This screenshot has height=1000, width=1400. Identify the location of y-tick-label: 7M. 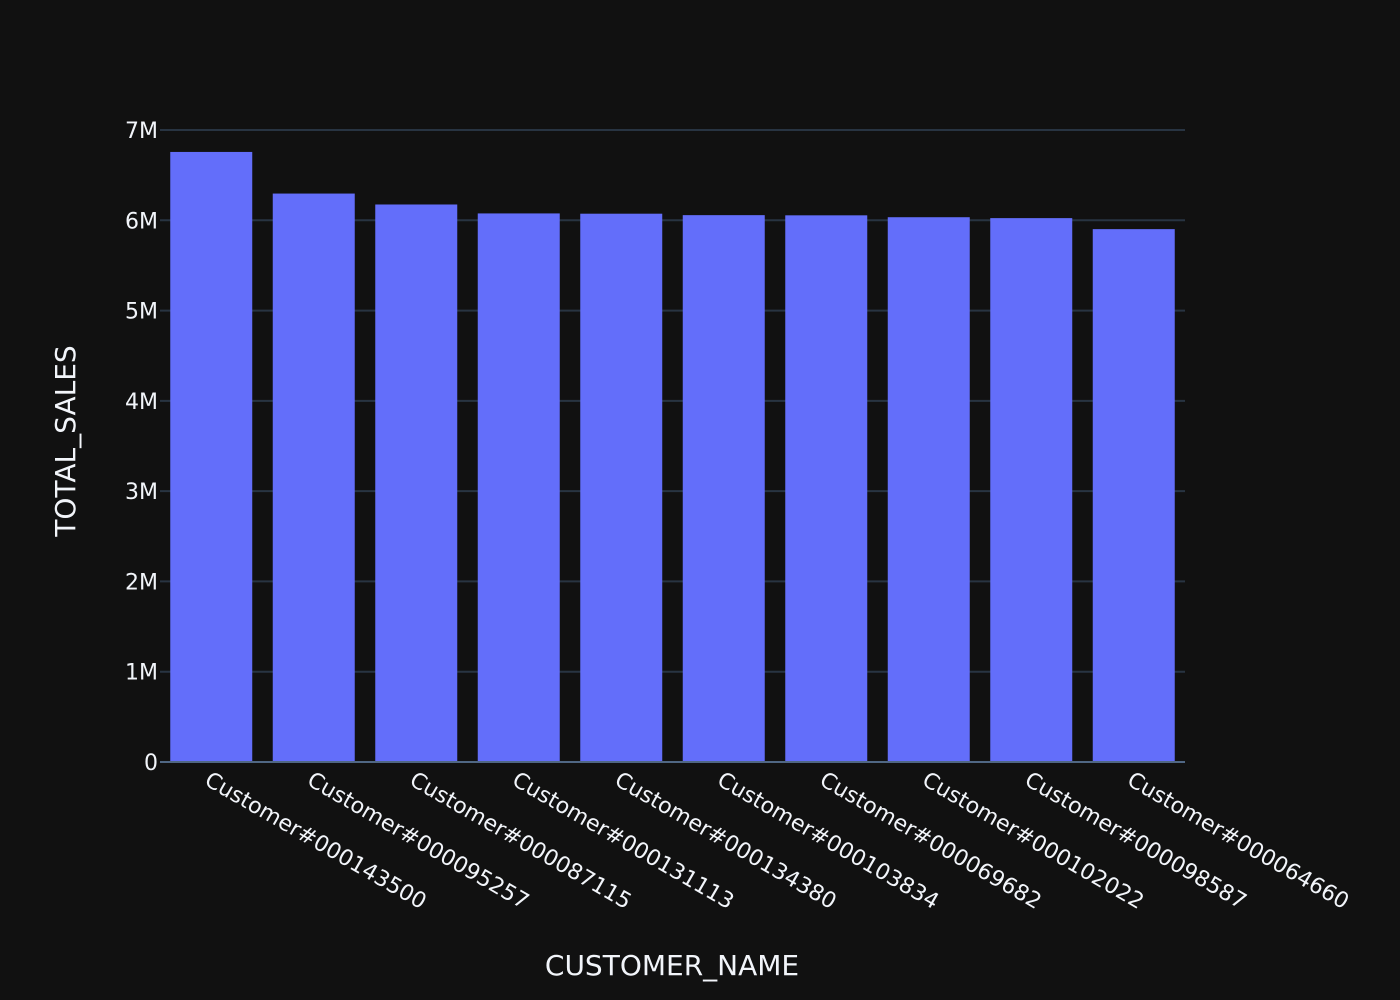
(141, 131).